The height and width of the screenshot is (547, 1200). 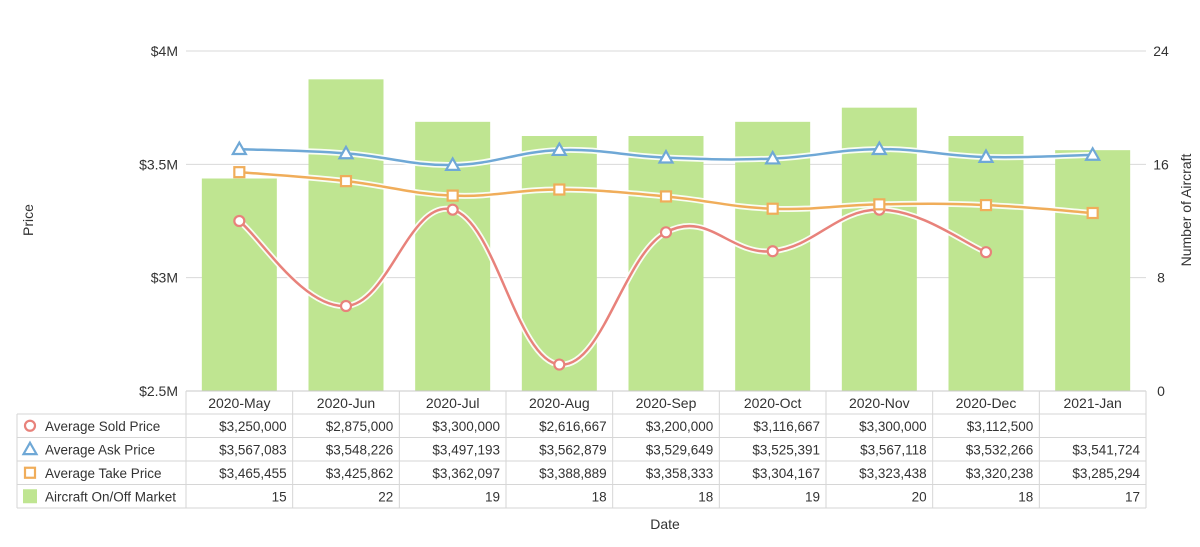 I want to click on x-axis-title: Date, so click(x=665, y=524).